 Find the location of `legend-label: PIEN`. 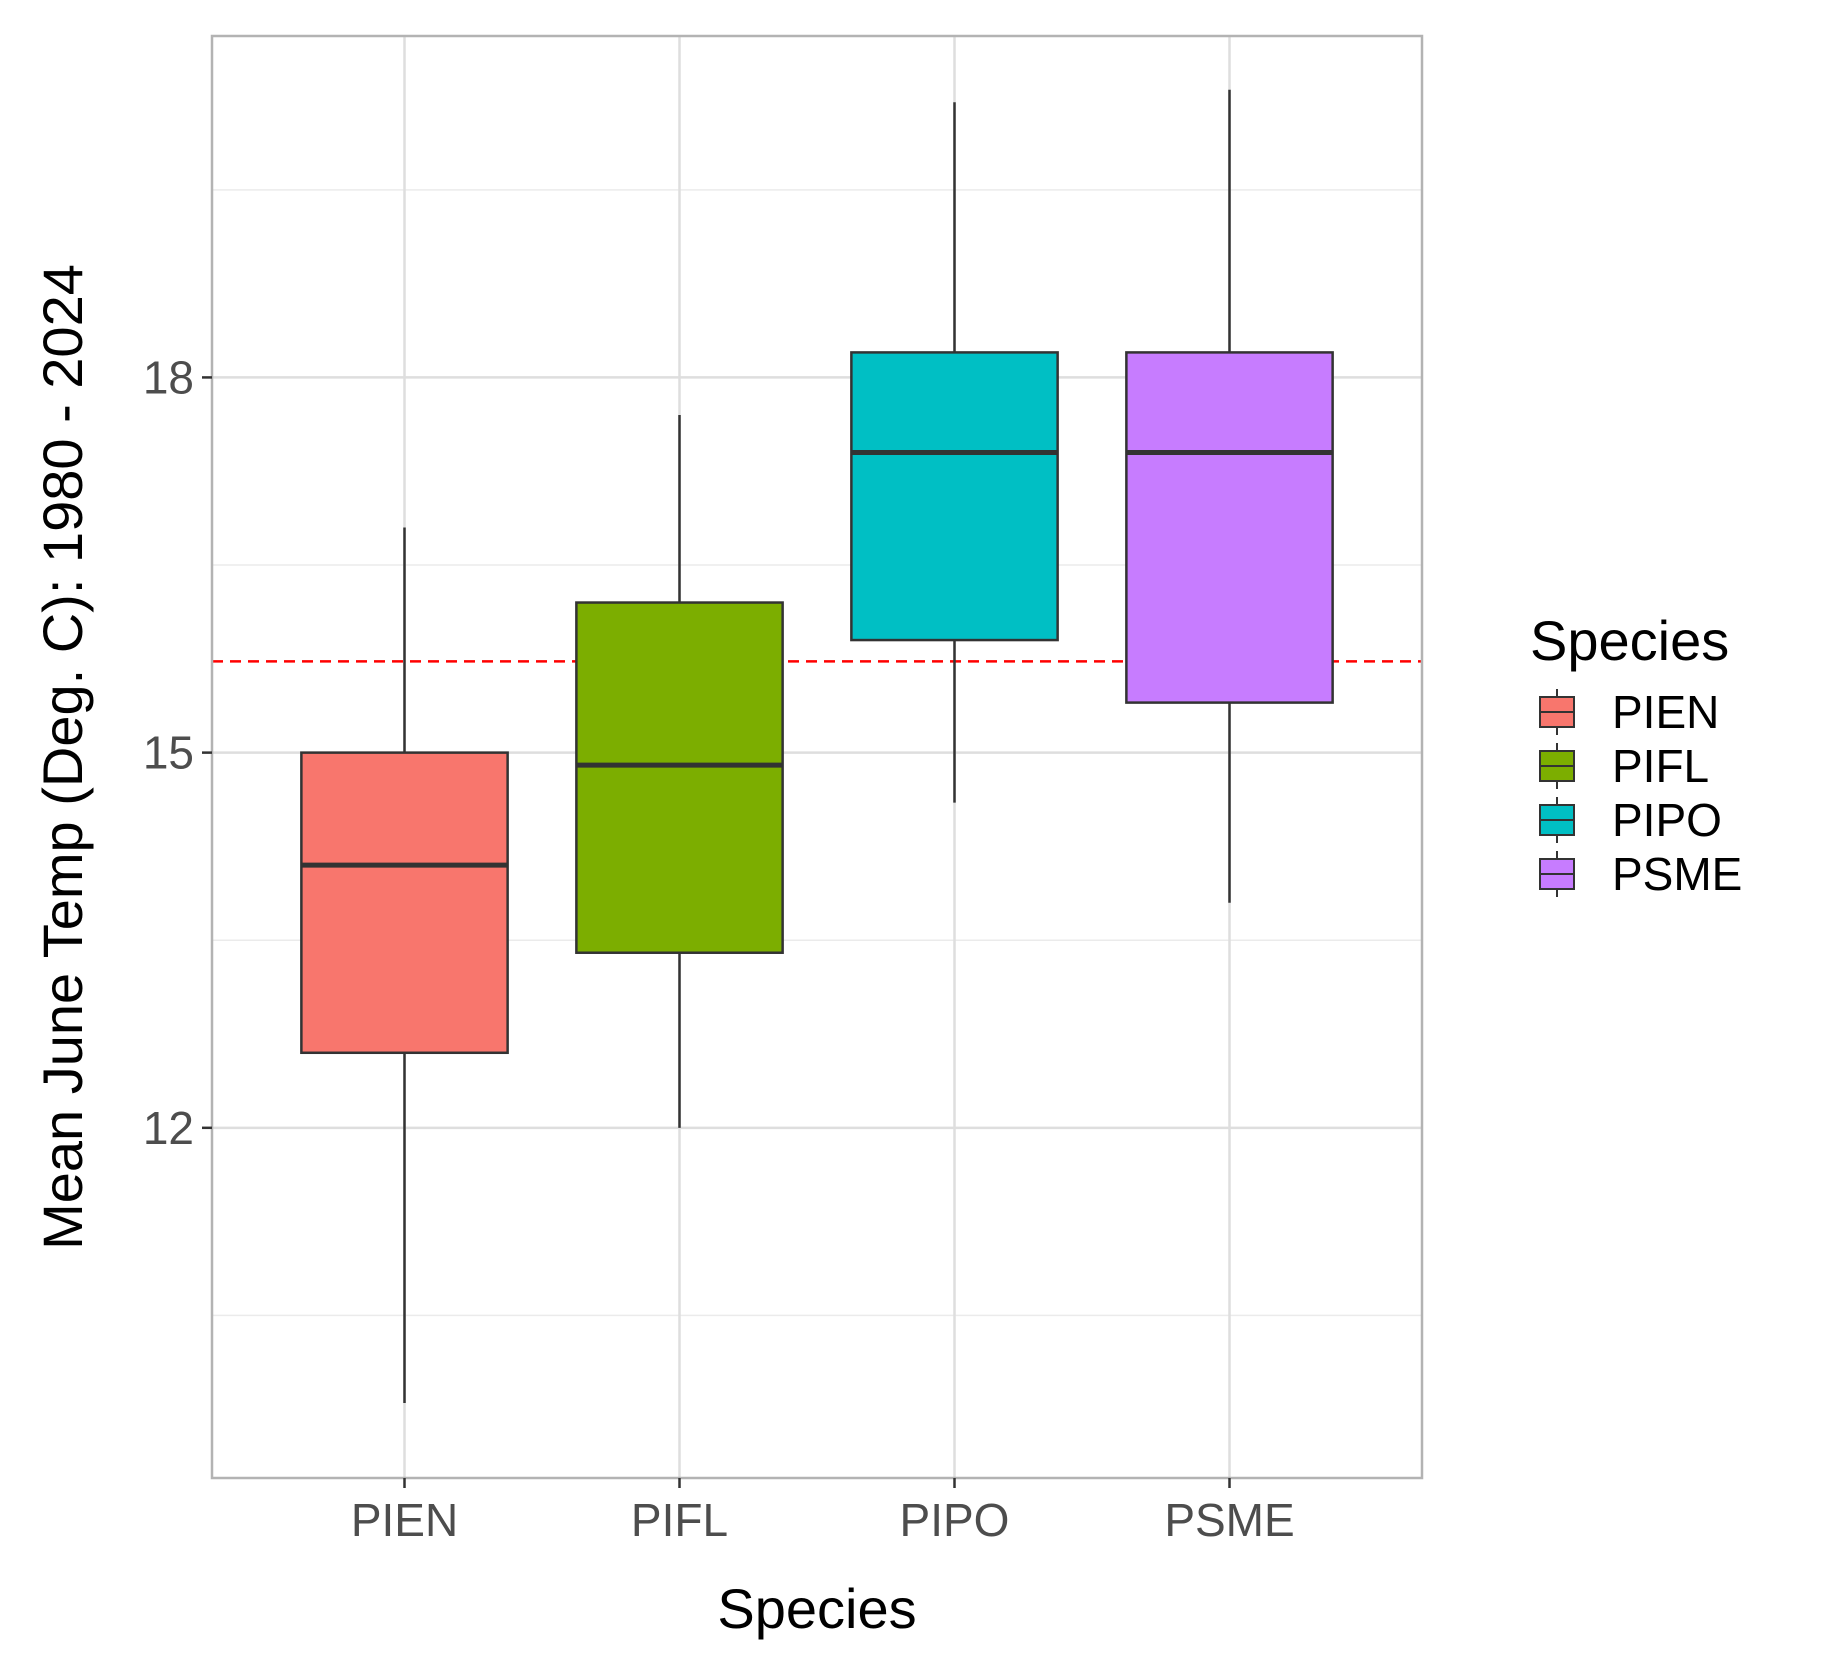

legend-label: PIEN is located at coordinates (1665, 712).